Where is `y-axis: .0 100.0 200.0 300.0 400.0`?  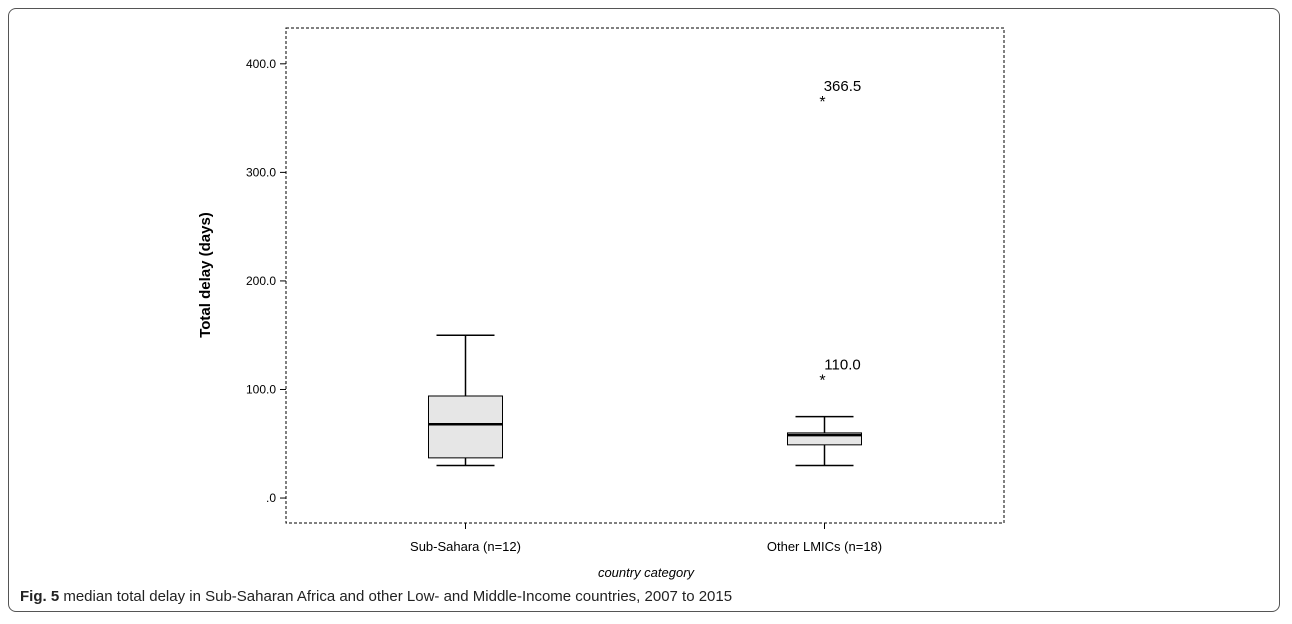 y-axis: .0 100.0 200.0 300.0 400.0 is located at coordinates (266, 281).